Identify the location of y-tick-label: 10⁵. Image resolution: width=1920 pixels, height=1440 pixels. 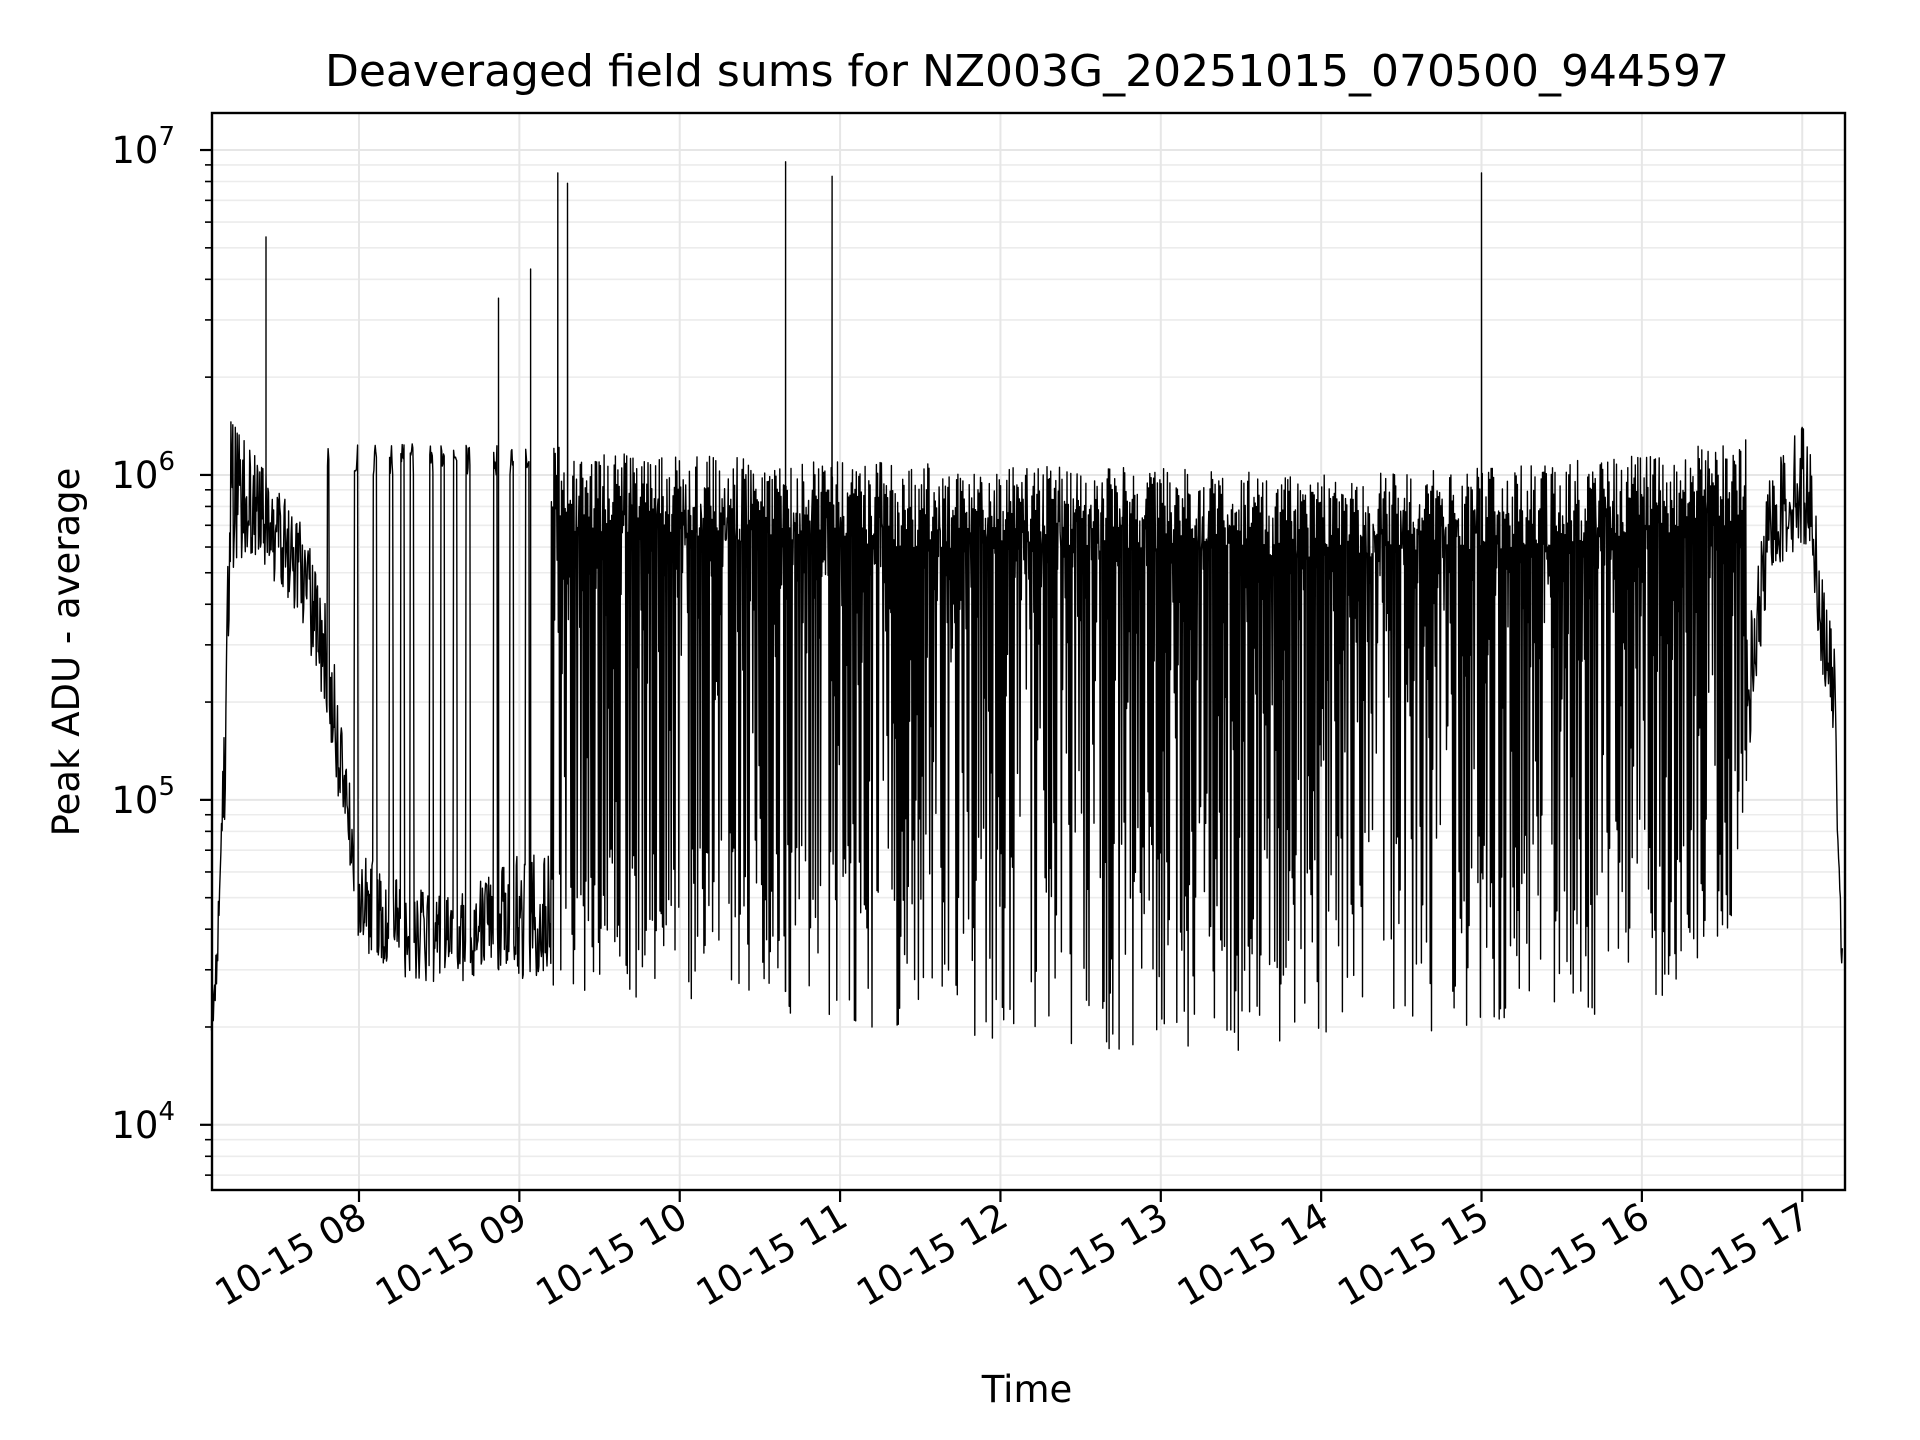
(143, 797).